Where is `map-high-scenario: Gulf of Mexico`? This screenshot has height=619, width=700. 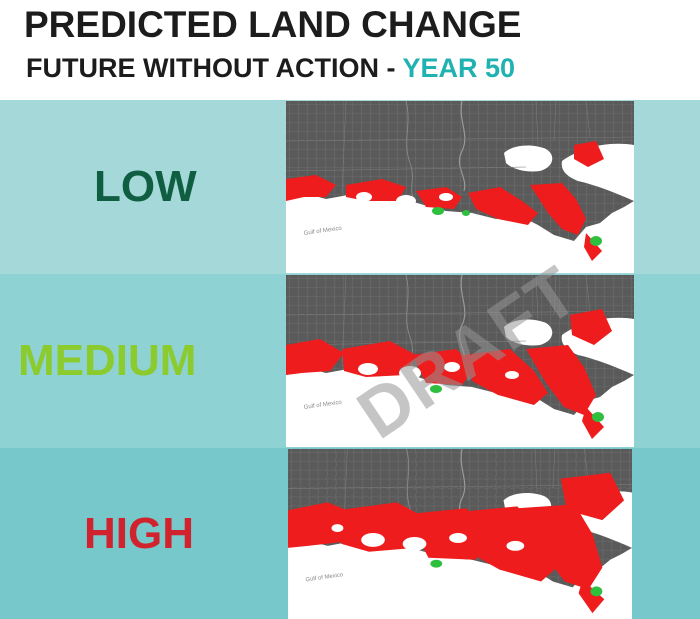
map-high-scenario: Gulf of Mexico is located at coordinates (460, 534).